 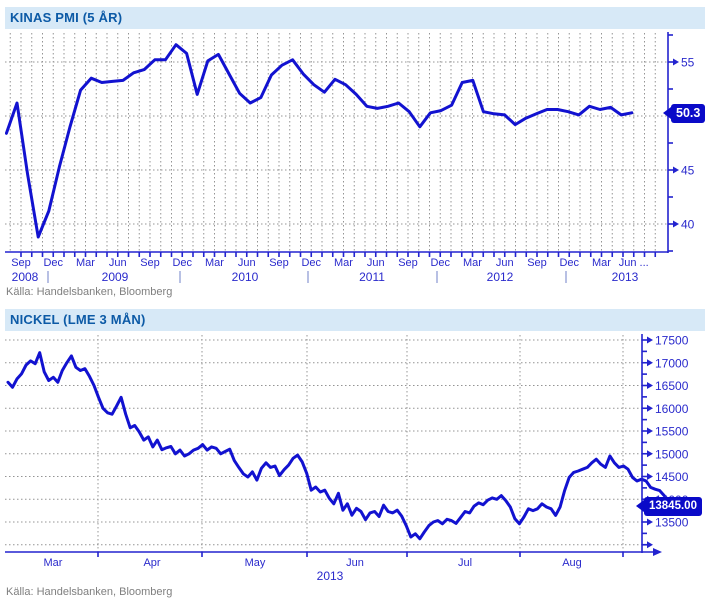 I want to click on pmi-year-labels: 2008 2009 2010 2011 2012 2013, so click(x=325, y=277).